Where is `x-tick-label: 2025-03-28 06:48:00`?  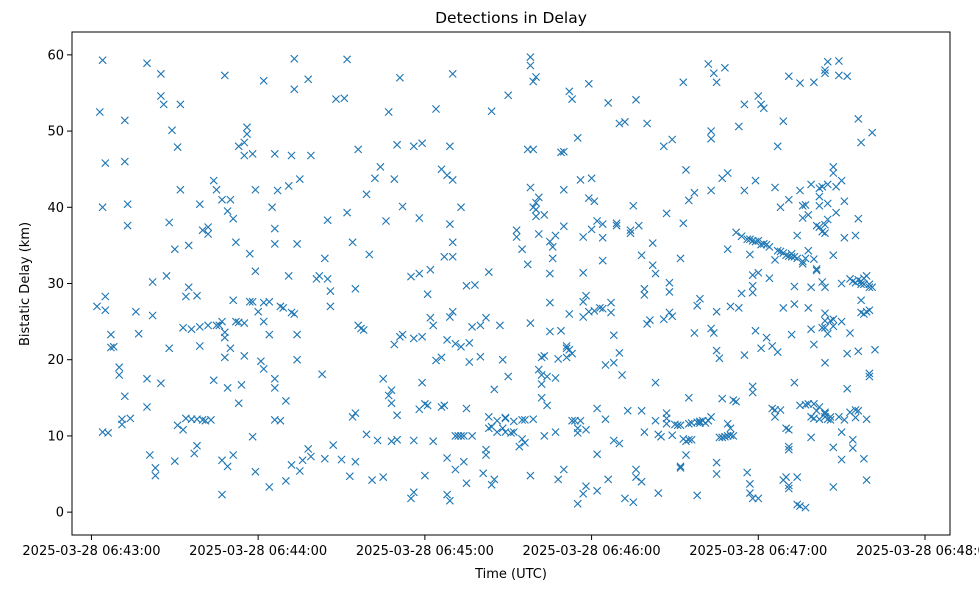
x-tick-label: 2025-03-28 06:48:00 is located at coordinates (917, 551).